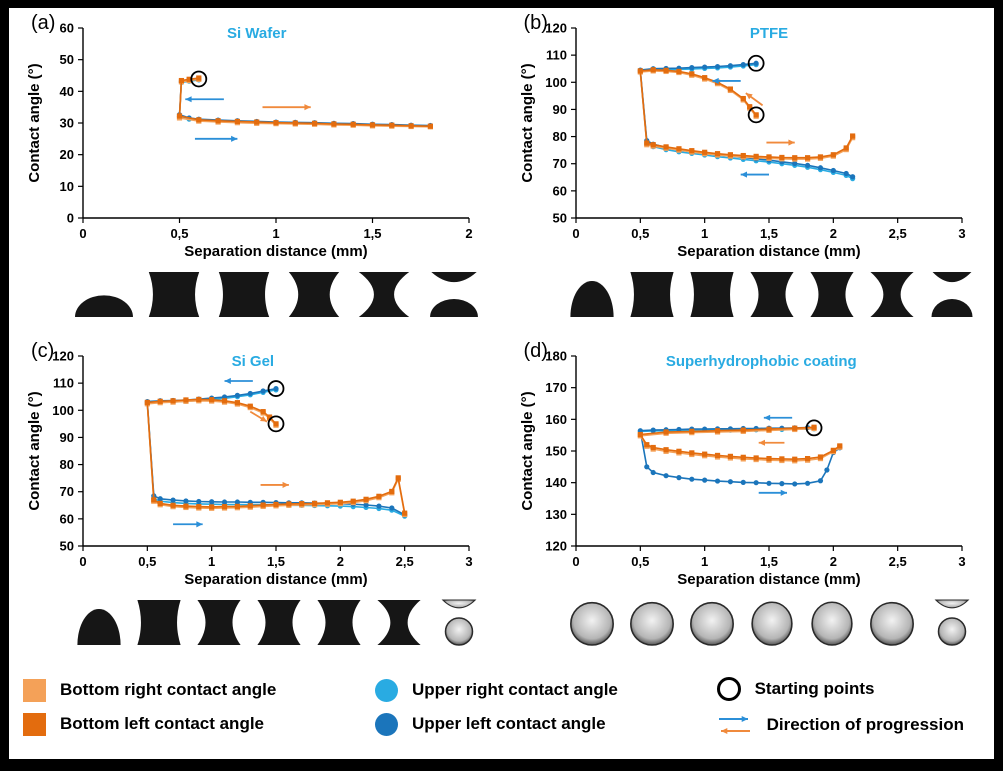 This screenshot has width=1003, height=771. What do you see at coordinates (769, 622) in the screenshot?
I see `droplet-sequence-image-d` at bounding box center [769, 622].